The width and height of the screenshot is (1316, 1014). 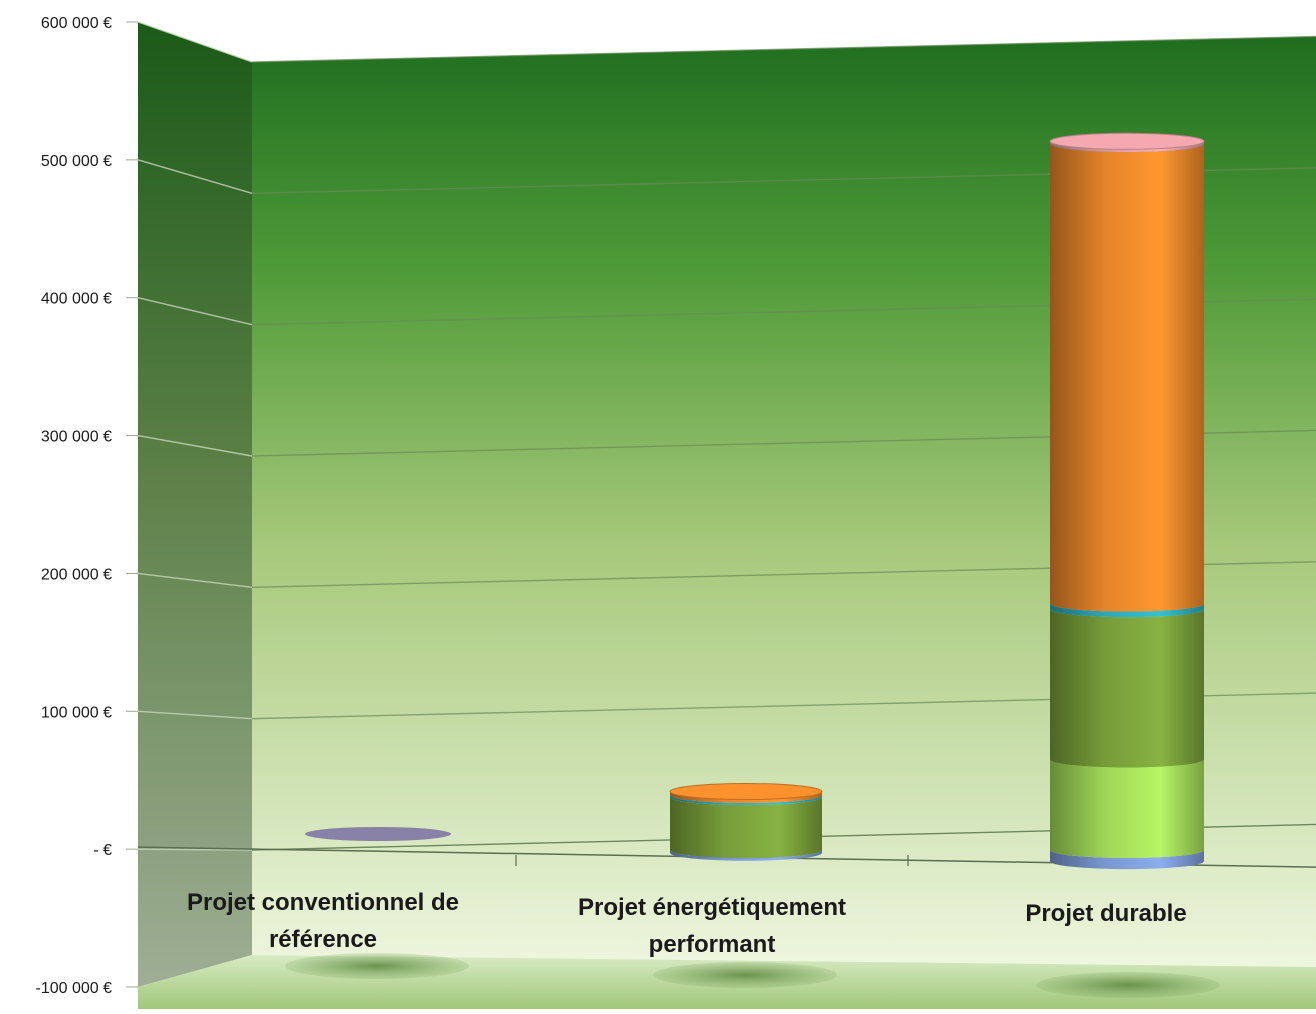 I want to click on y-tick-label: 500 000 €, so click(x=76, y=161).